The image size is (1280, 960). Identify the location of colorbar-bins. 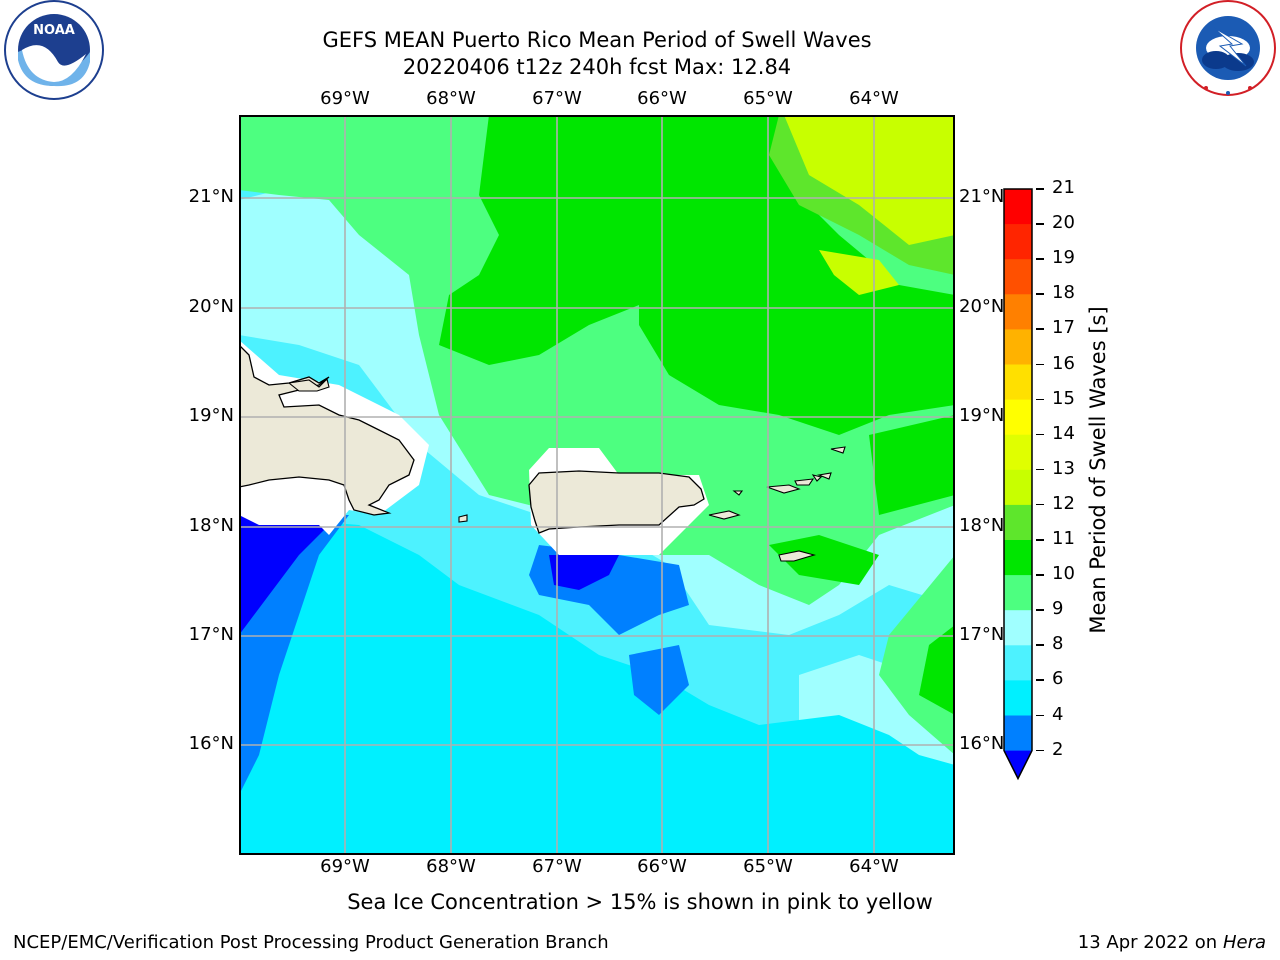
(1018, 484).